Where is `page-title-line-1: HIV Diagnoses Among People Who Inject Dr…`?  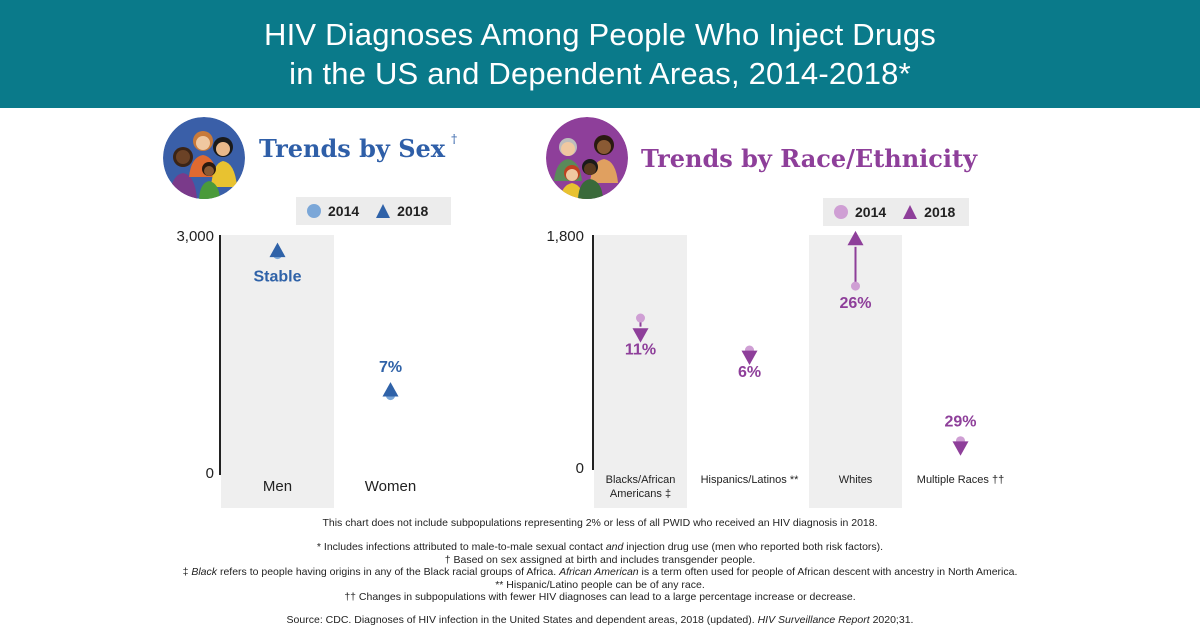 page-title-line-1: HIV Diagnoses Among People Who Inject Dr… is located at coordinates (600, 34).